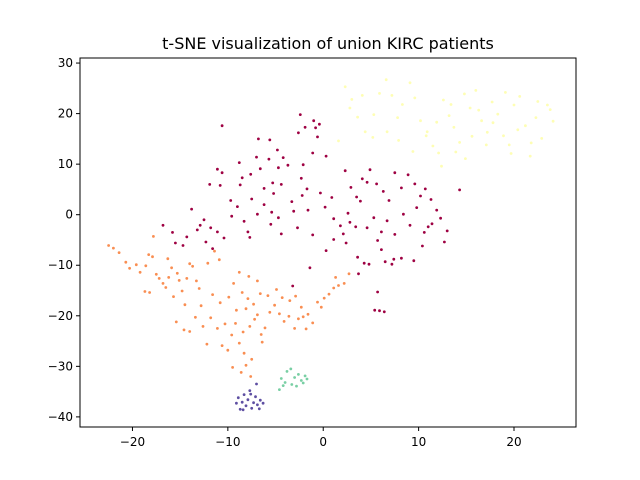  I want to click on x-tick-label: 0, so click(323, 442).